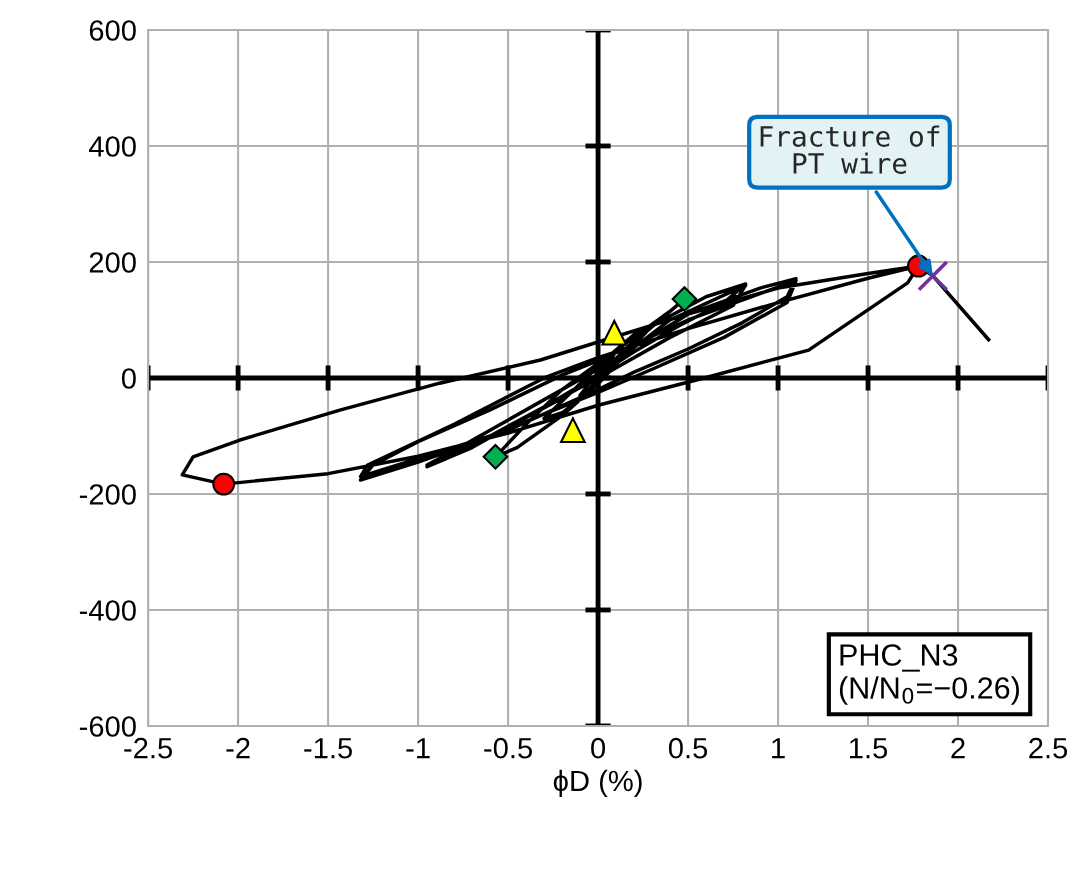 Image resolution: width=1081 pixels, height=869 pixels. Describe the element at coordinates (107, 494) in the screenshot. I see `y-tick-label: -200` at that location.